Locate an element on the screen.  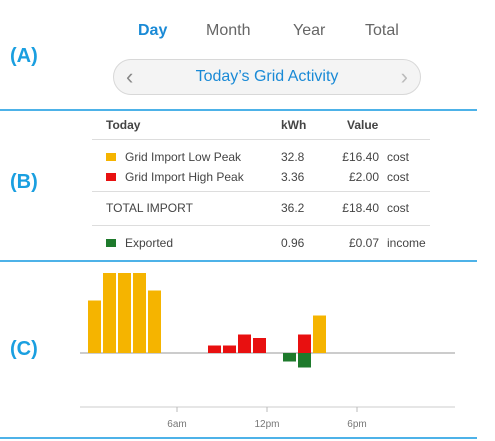
tab-month: Month is located at coordinates (228, 30).